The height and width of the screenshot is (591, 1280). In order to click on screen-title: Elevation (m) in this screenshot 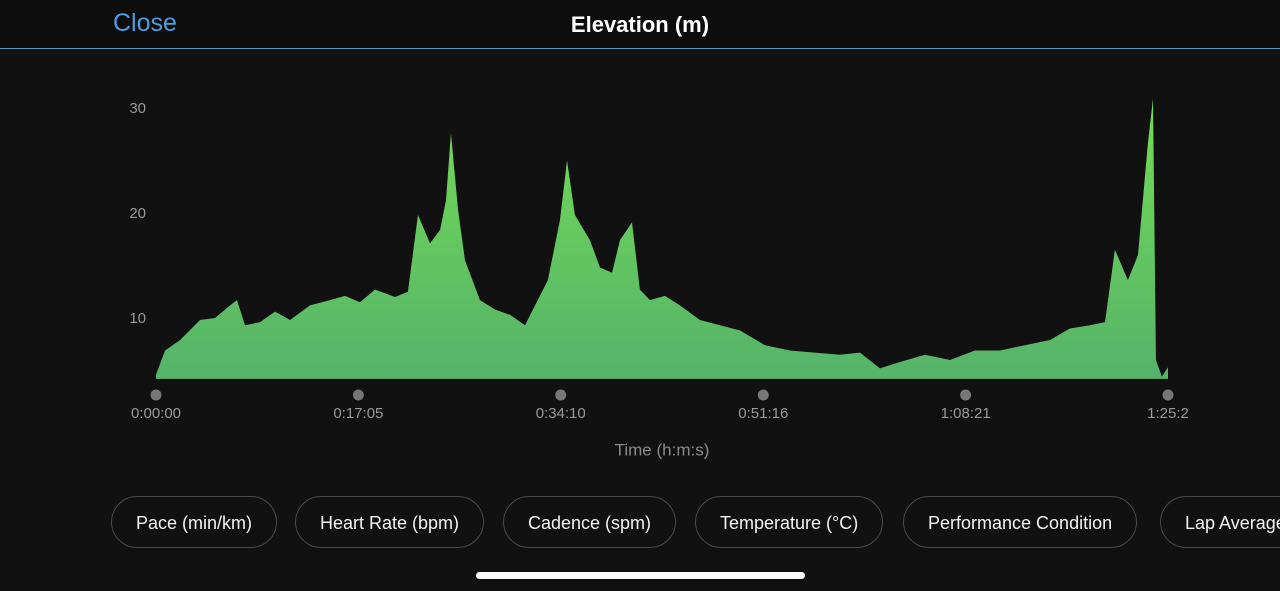, I will do `click(640, 24)`.